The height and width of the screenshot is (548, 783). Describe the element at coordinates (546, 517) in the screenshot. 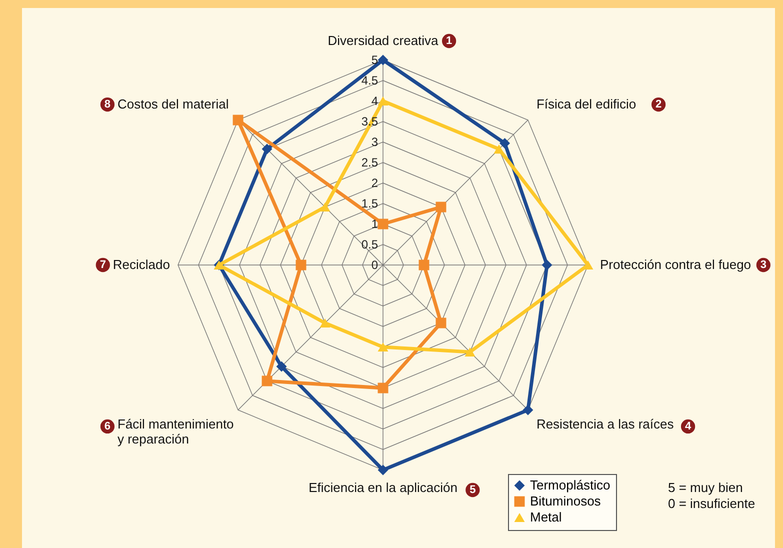

I see `legend-label: Metal` at that location.